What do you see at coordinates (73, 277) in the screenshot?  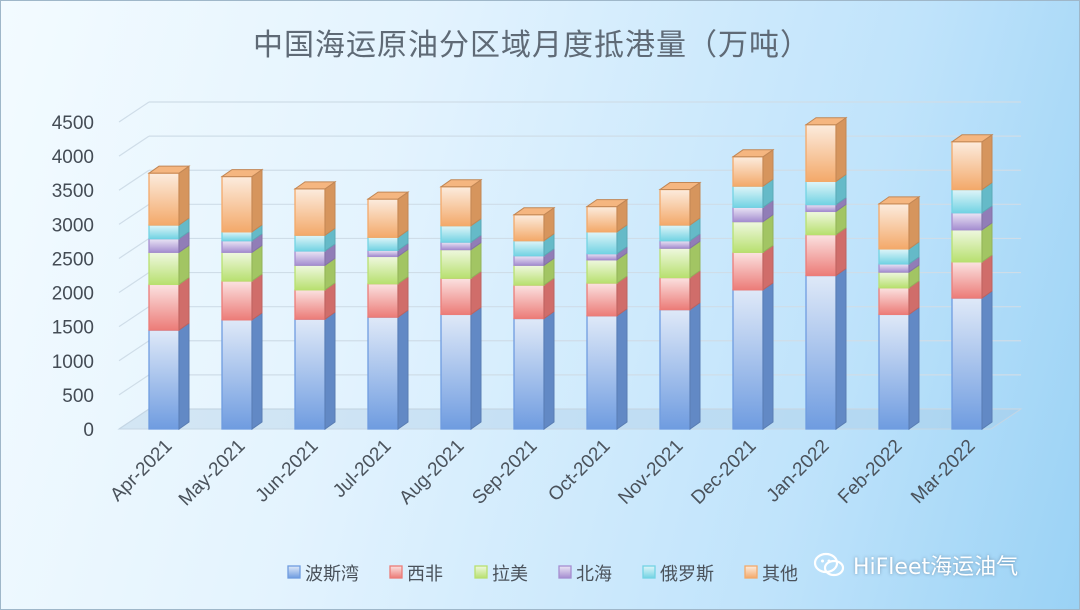 I see `y-axis-ticks: 0 500 1000 1500 2000 2500 3000 3500 4000 4500` at bounding box center [73, 277].